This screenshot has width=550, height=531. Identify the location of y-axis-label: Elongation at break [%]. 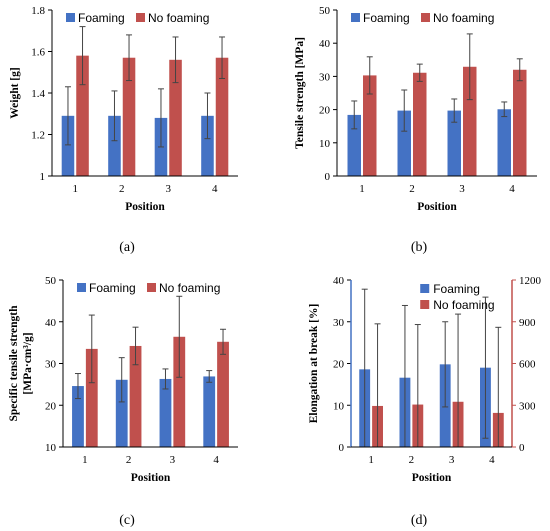
(314, 364).